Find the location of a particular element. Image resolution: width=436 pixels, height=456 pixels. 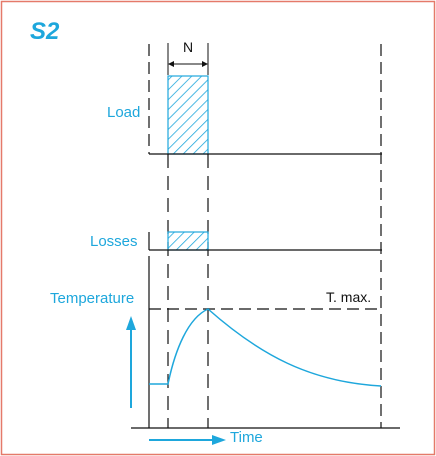

temperature-curve is located at coordinates (265, 347).